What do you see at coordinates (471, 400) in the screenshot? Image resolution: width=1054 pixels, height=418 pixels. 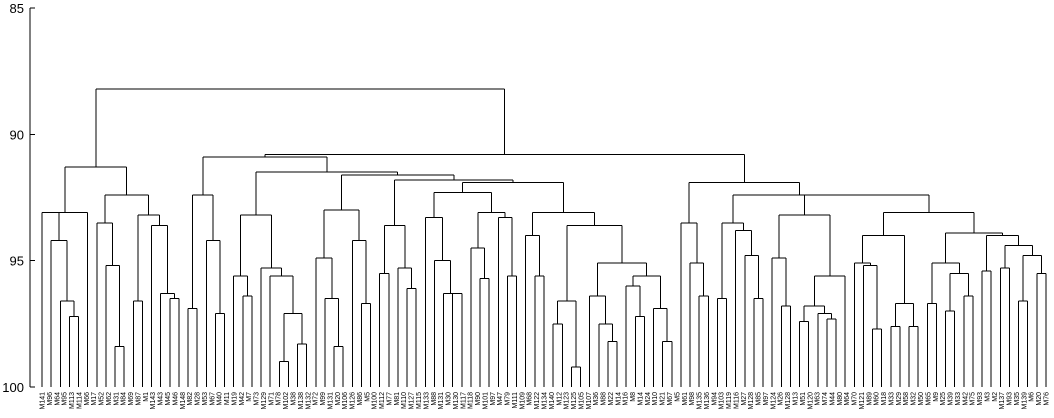 I see `leaf-label: M118` at bounding box center [471, 400].